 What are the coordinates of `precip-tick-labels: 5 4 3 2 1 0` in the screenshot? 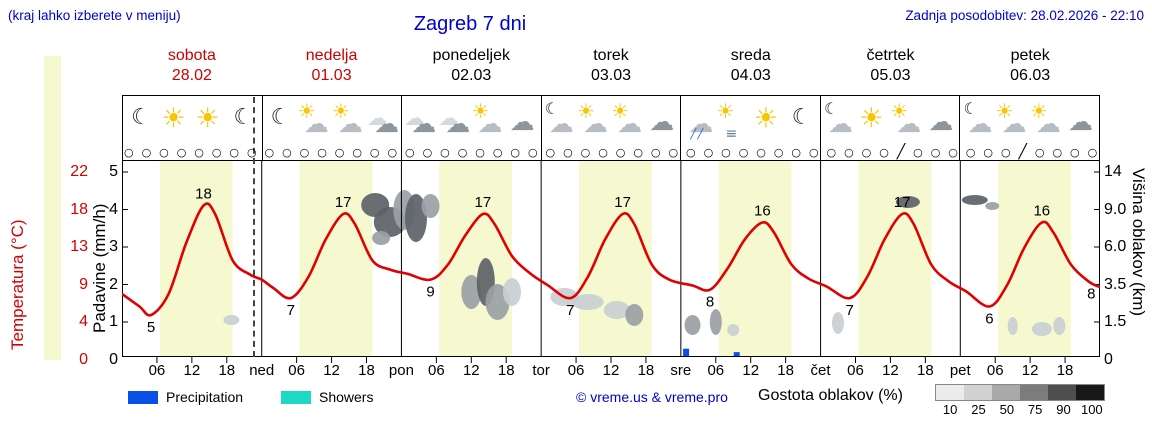 It's located at (107, 221).